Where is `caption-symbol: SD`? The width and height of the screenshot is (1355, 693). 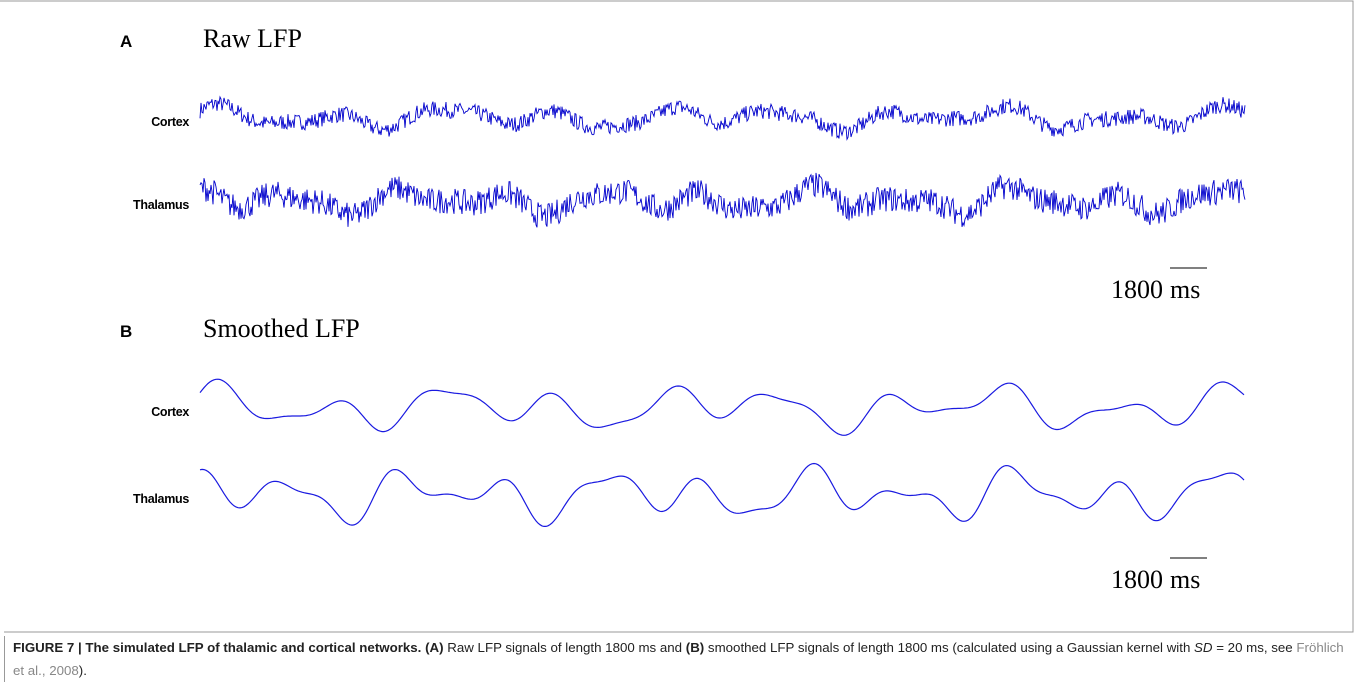
caption-symbol: SD is located at coordinates (1203, 647).